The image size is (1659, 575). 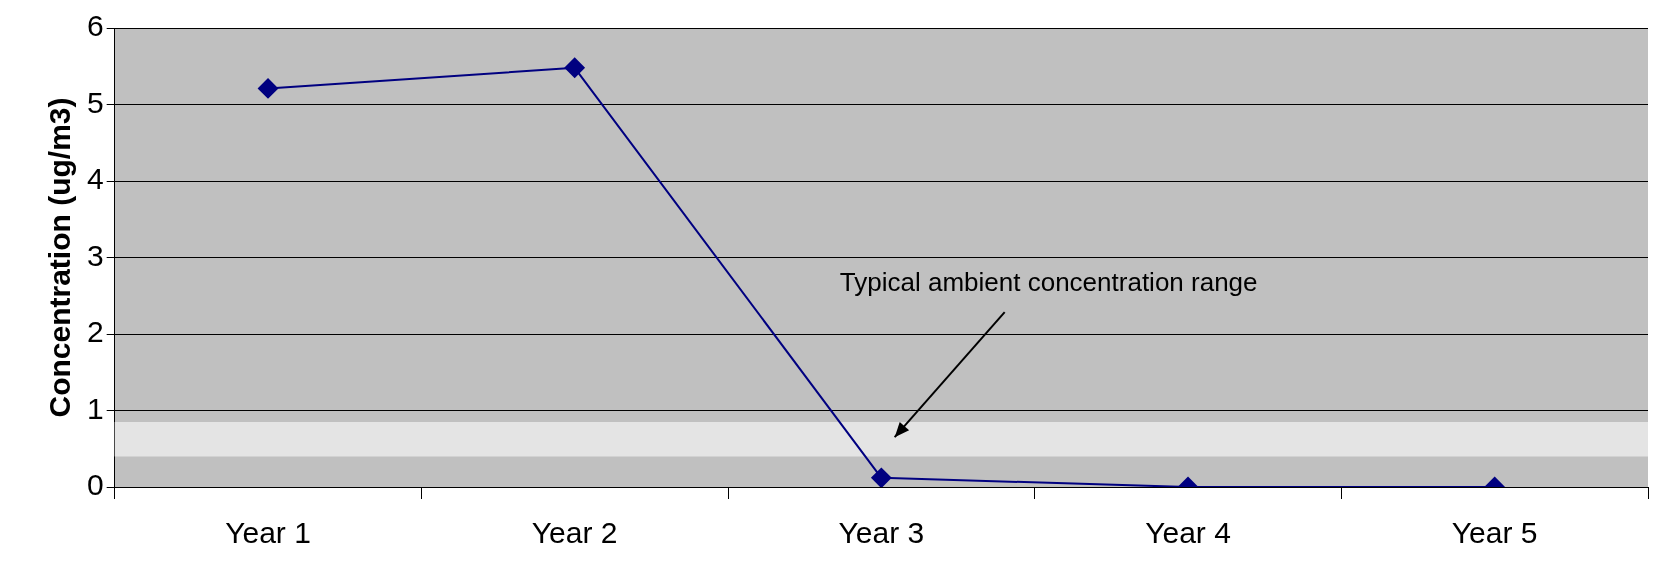 I want to click on y-tick-label: 0, so click(x=95, y=485).